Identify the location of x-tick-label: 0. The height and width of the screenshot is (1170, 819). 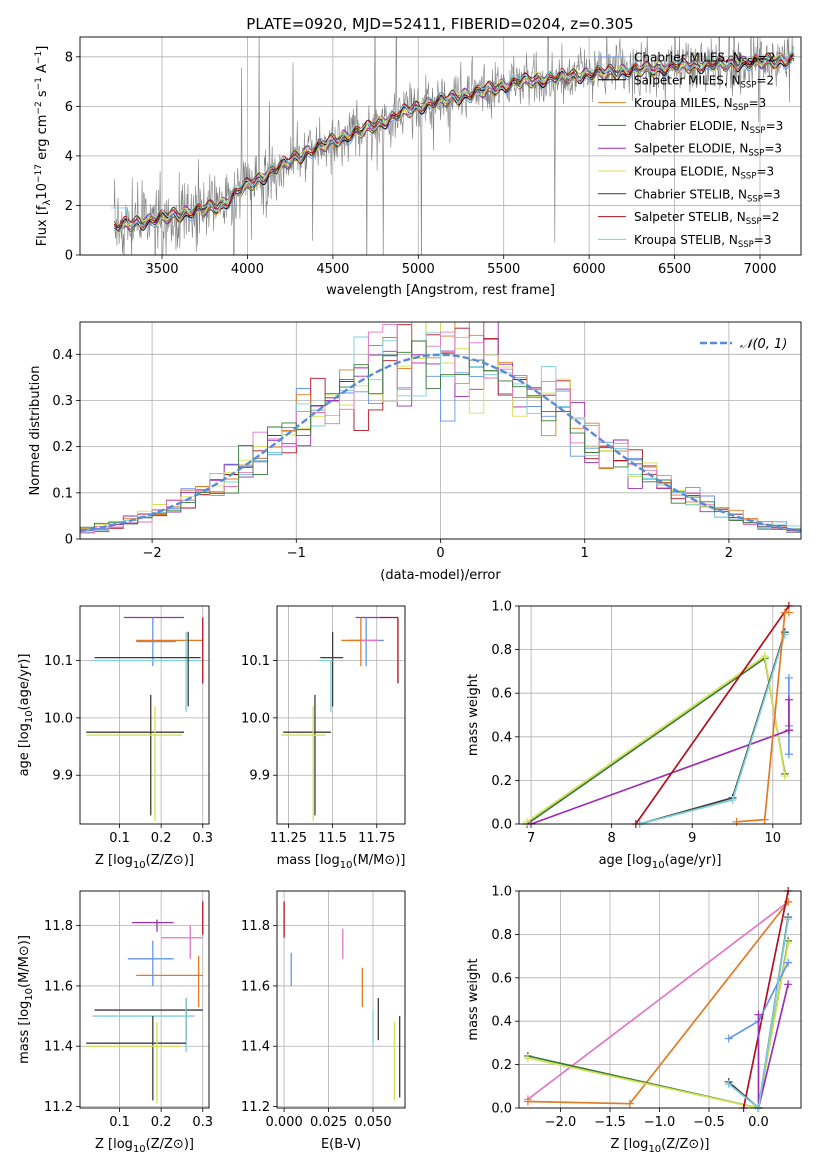
(440, 553).